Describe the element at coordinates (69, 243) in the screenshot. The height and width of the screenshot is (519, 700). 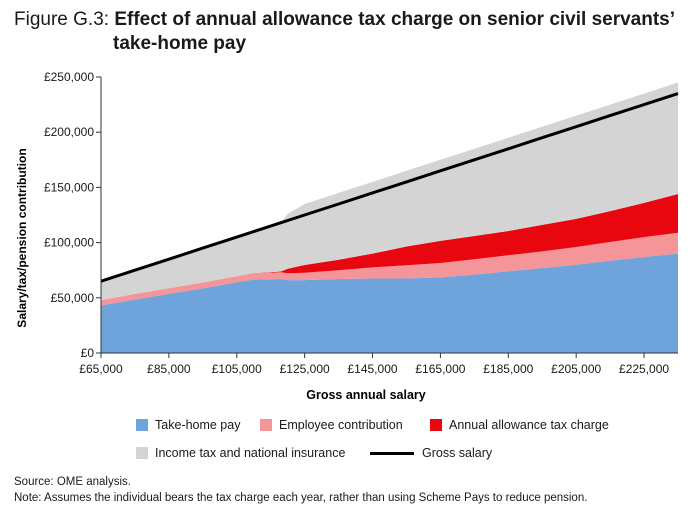
I see `y-tick-label: £100,000` at that location.